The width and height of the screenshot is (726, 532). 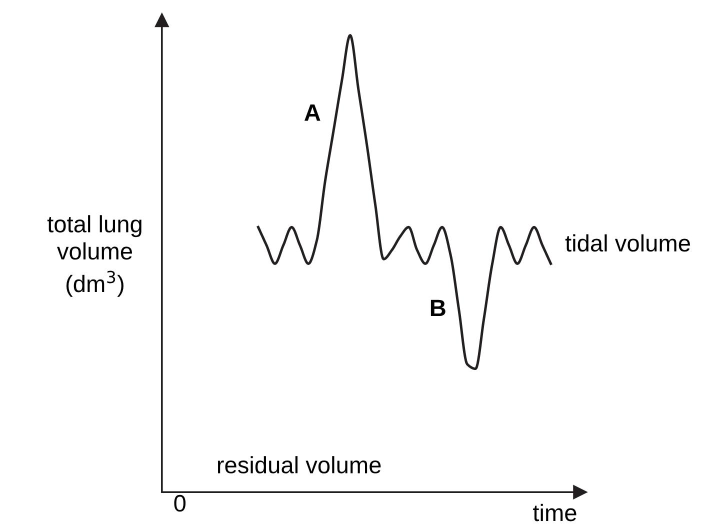 What do you see at coordinates (438, 308) in the screenshot?
I see `annotation: B` at bounding box center [438, 308].